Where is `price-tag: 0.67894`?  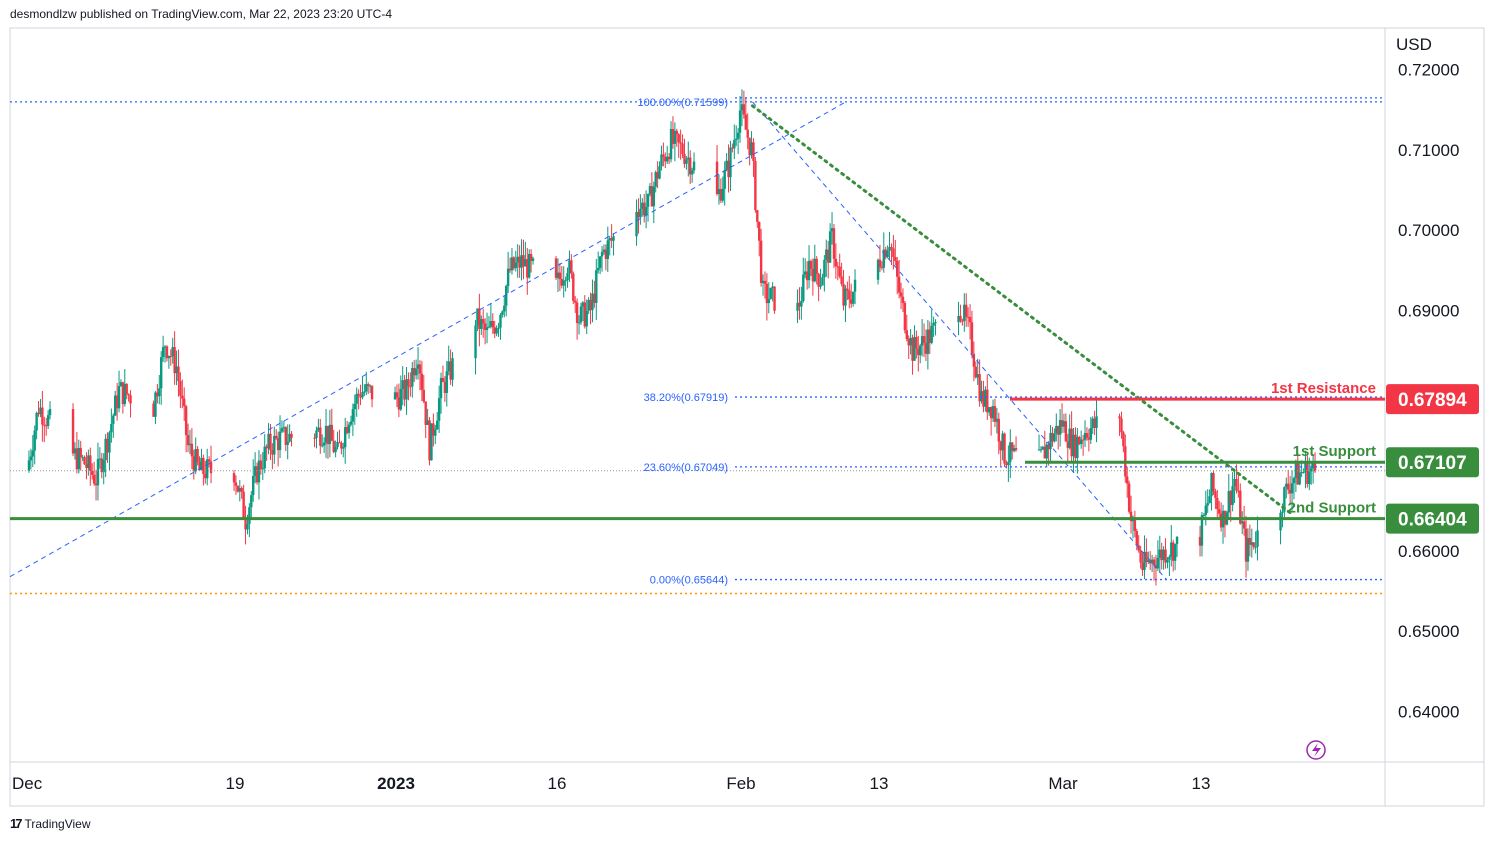 price-tag: 0.67894 is located at coordinates (1432, 399).